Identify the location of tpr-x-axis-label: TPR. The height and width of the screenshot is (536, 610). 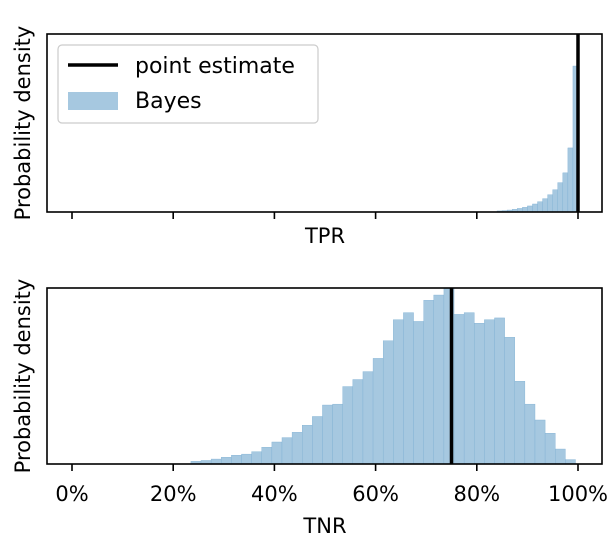
(324, 236).